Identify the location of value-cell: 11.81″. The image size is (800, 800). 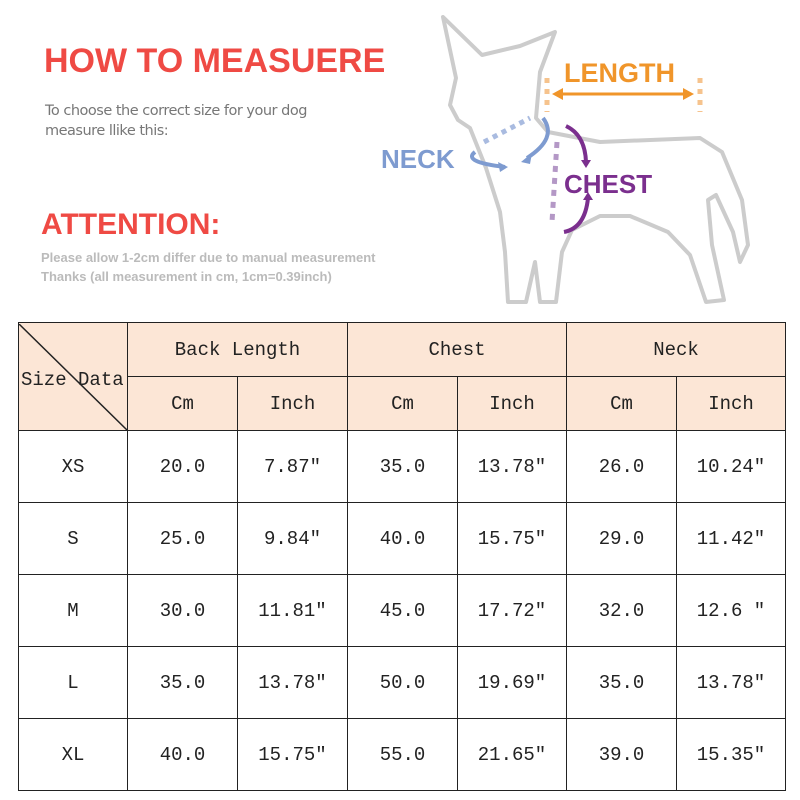
(292, 610).